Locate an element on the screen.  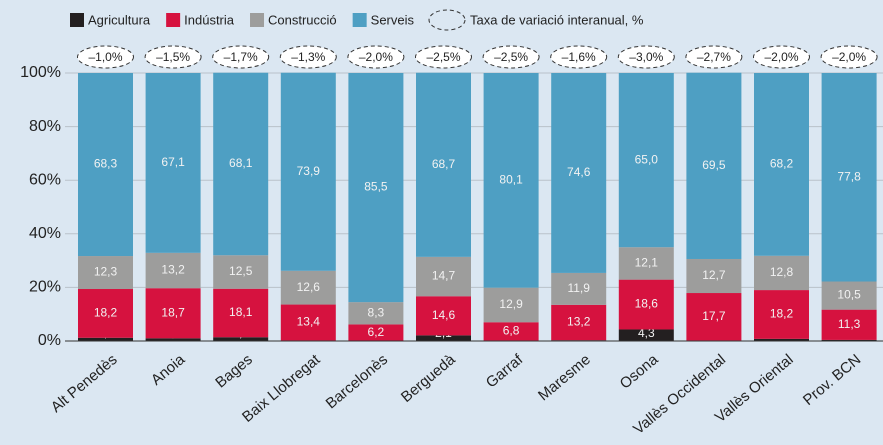
y-tick-label: 20% is located at coordinates (45, 287).